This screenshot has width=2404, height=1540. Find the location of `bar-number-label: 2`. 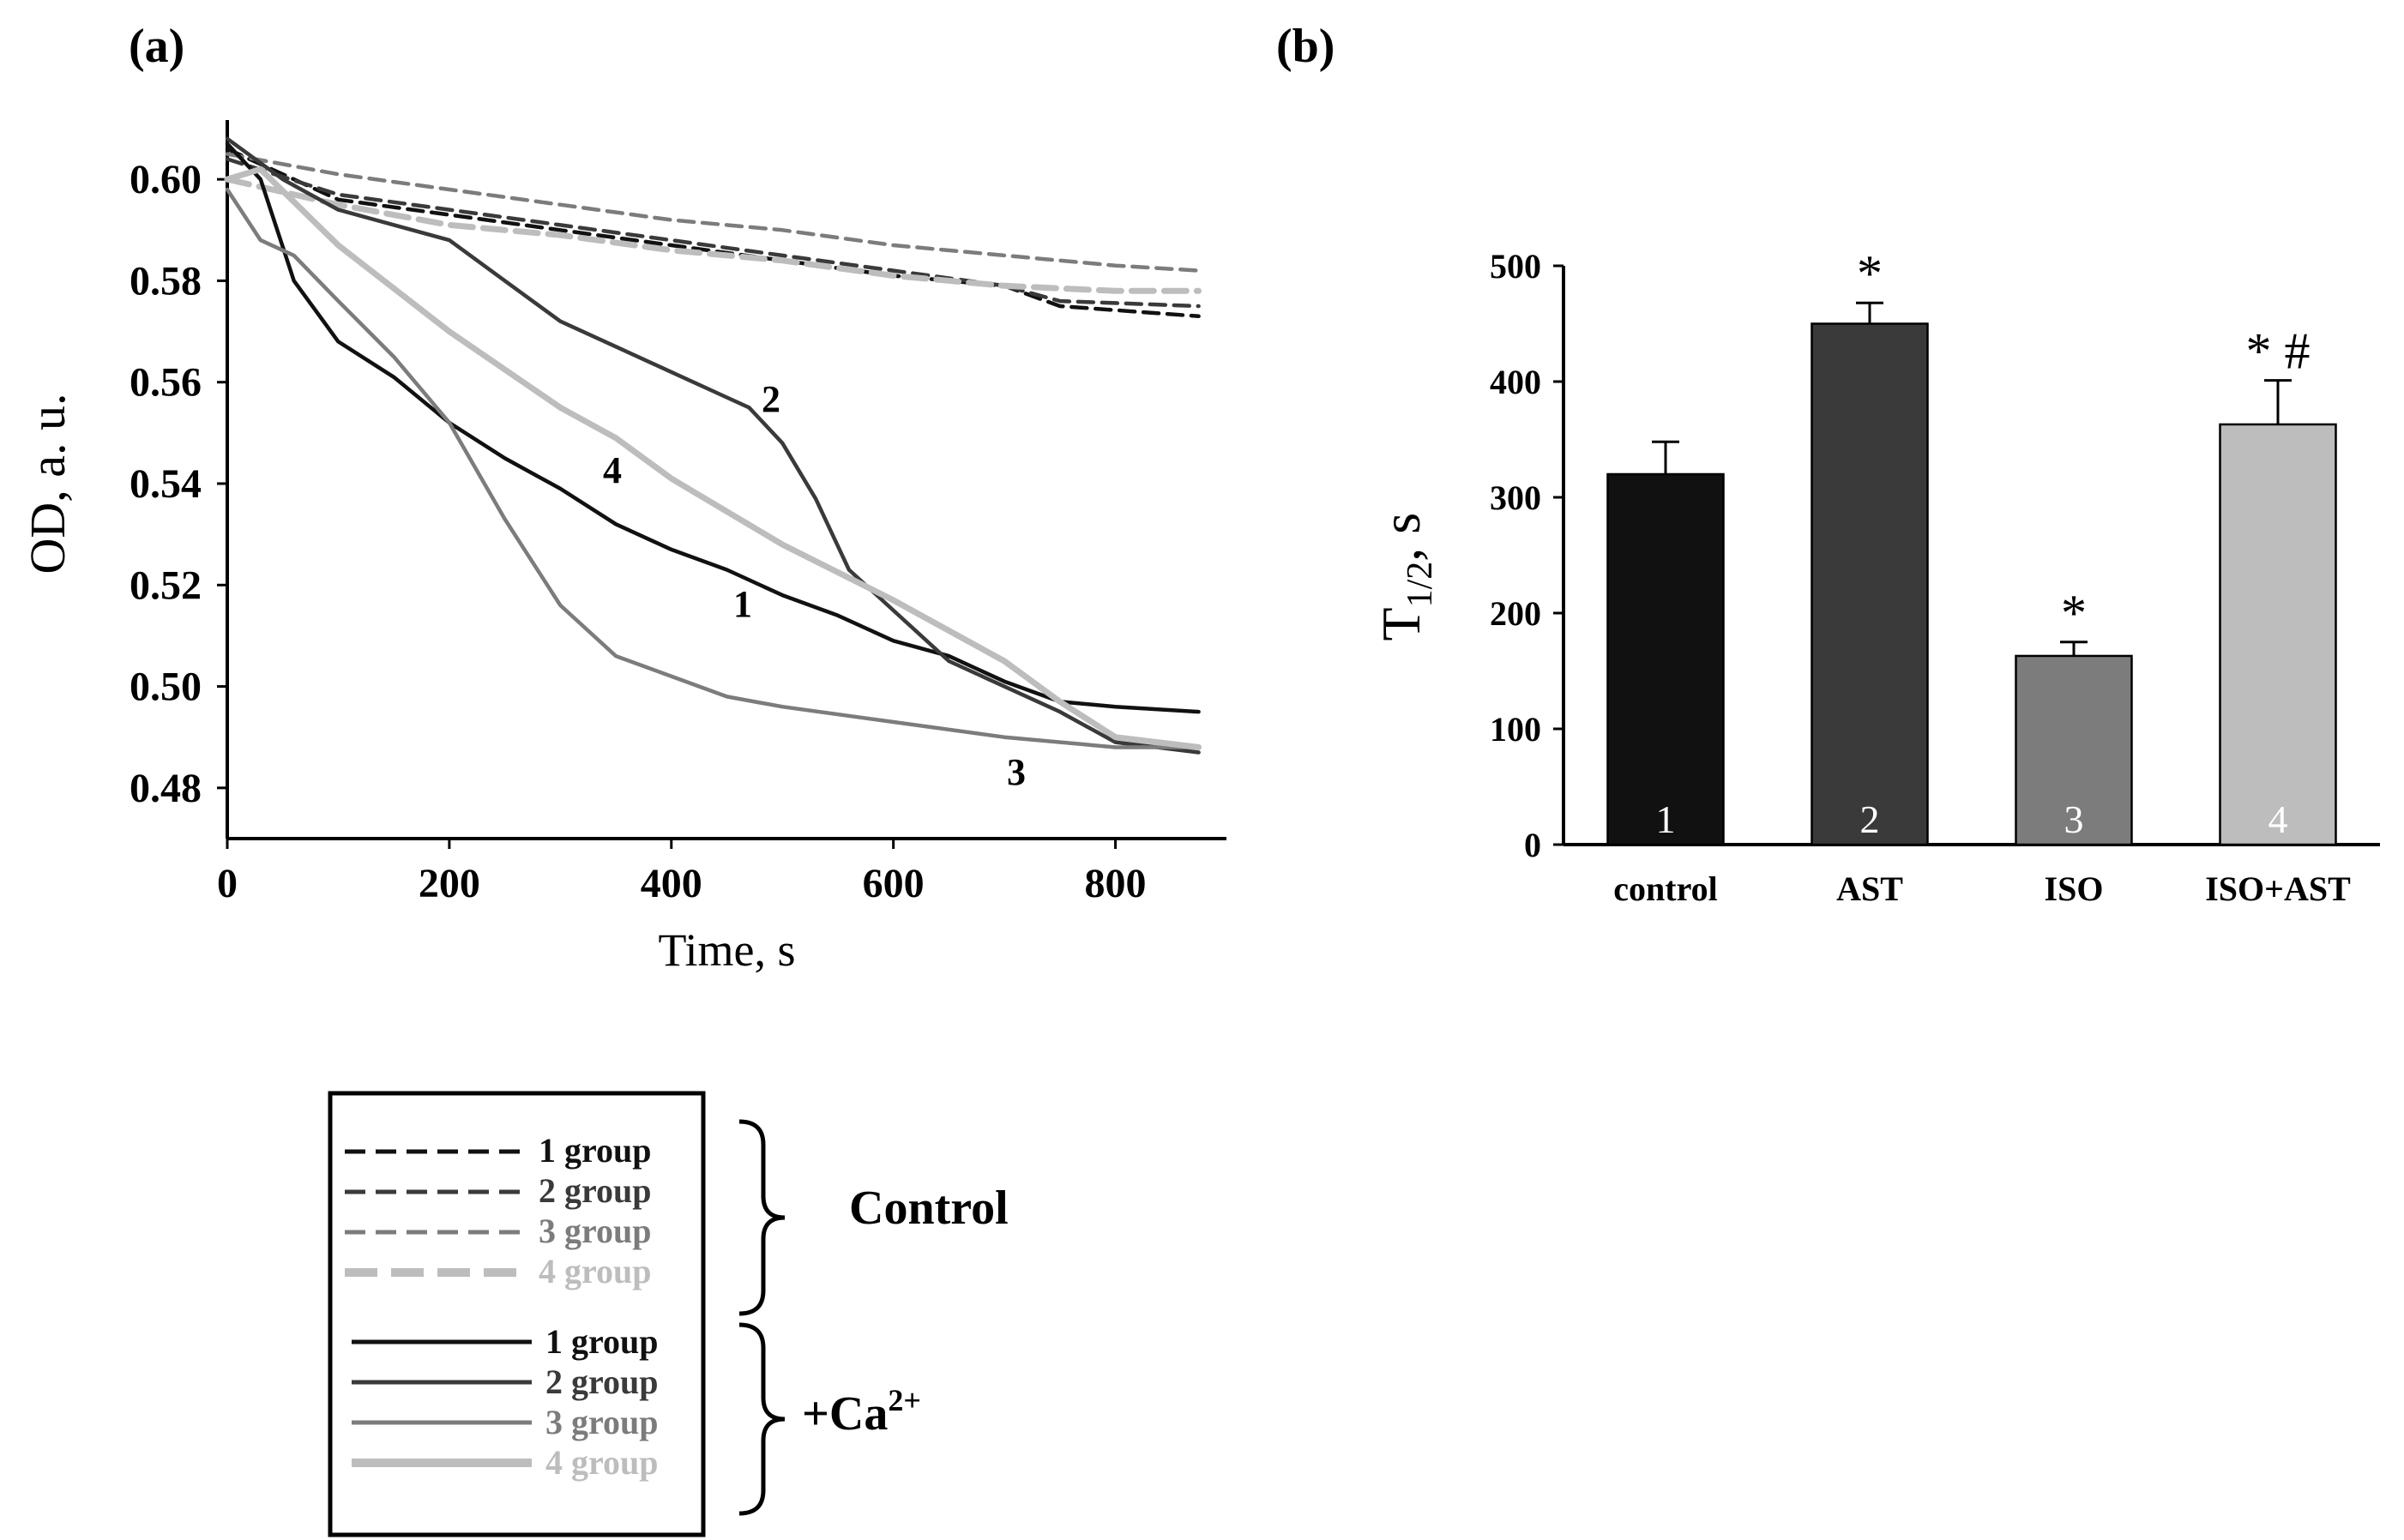

bar-number-label: 2 is located at coordinates (1870, 819).